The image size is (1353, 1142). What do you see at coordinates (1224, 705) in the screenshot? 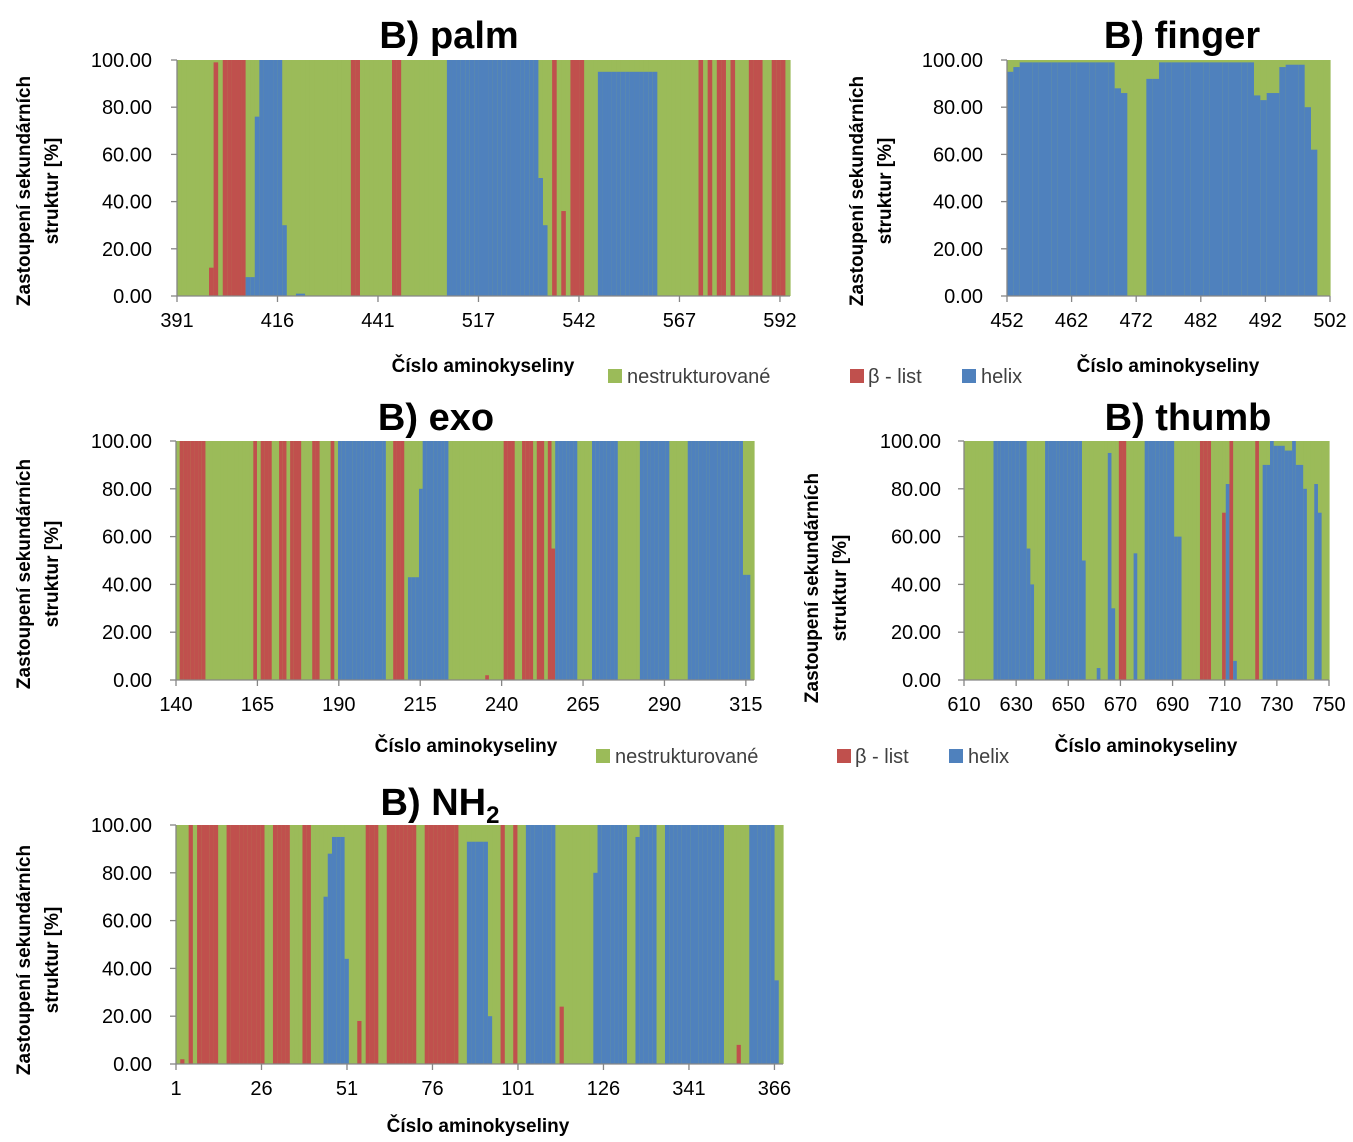
I see `x-tick-label: 710` at bounding box center [1224, 705].